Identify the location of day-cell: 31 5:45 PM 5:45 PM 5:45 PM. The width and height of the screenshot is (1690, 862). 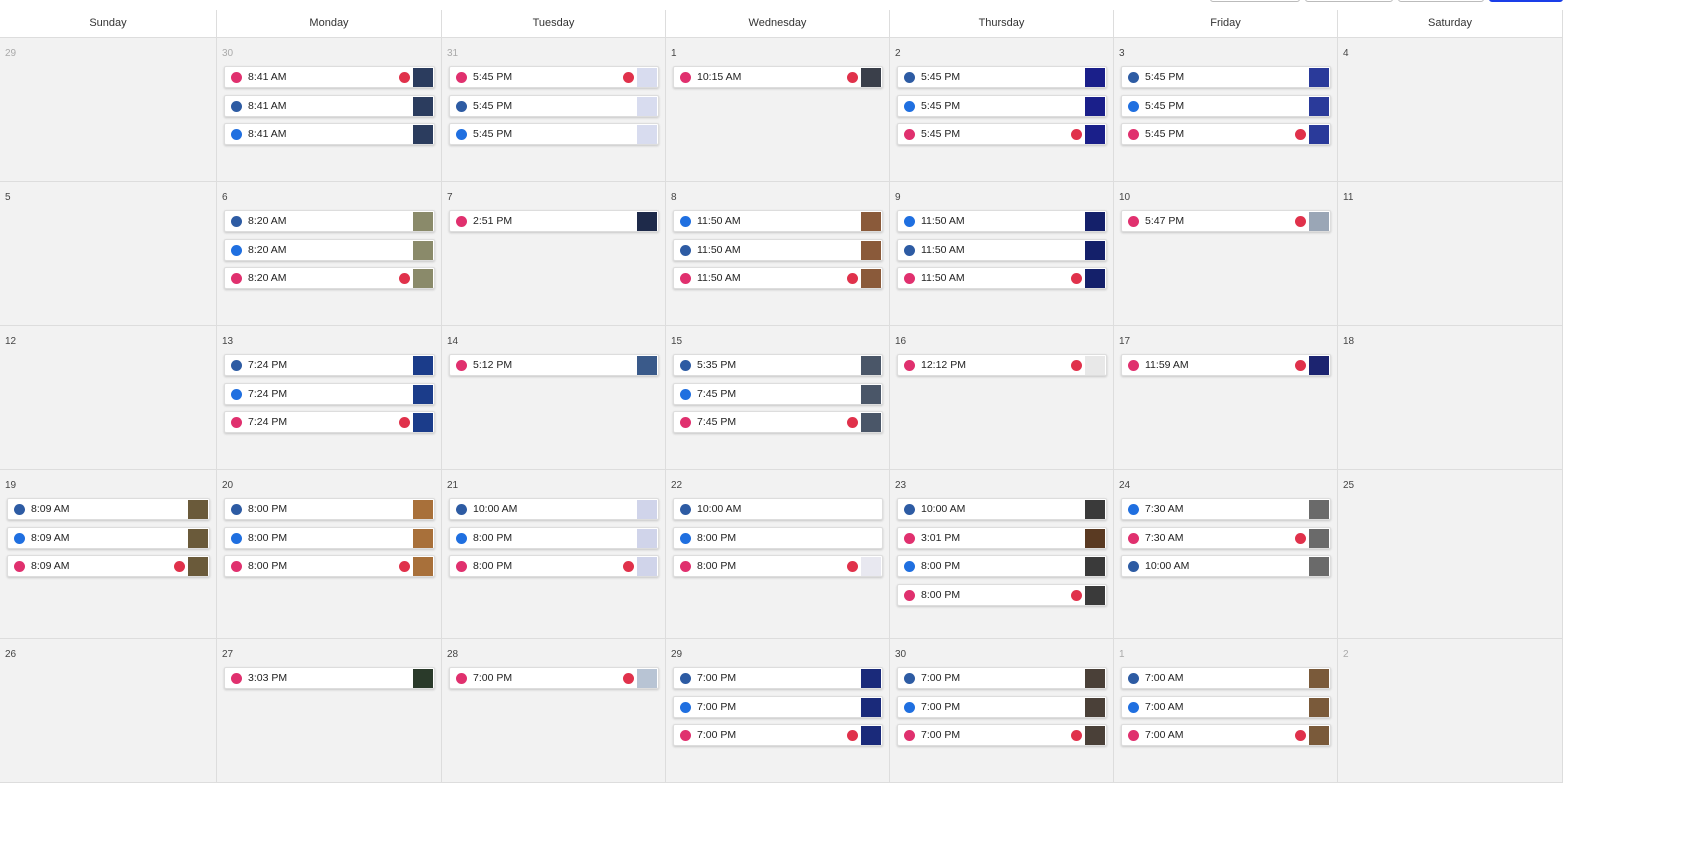
(554, 110).